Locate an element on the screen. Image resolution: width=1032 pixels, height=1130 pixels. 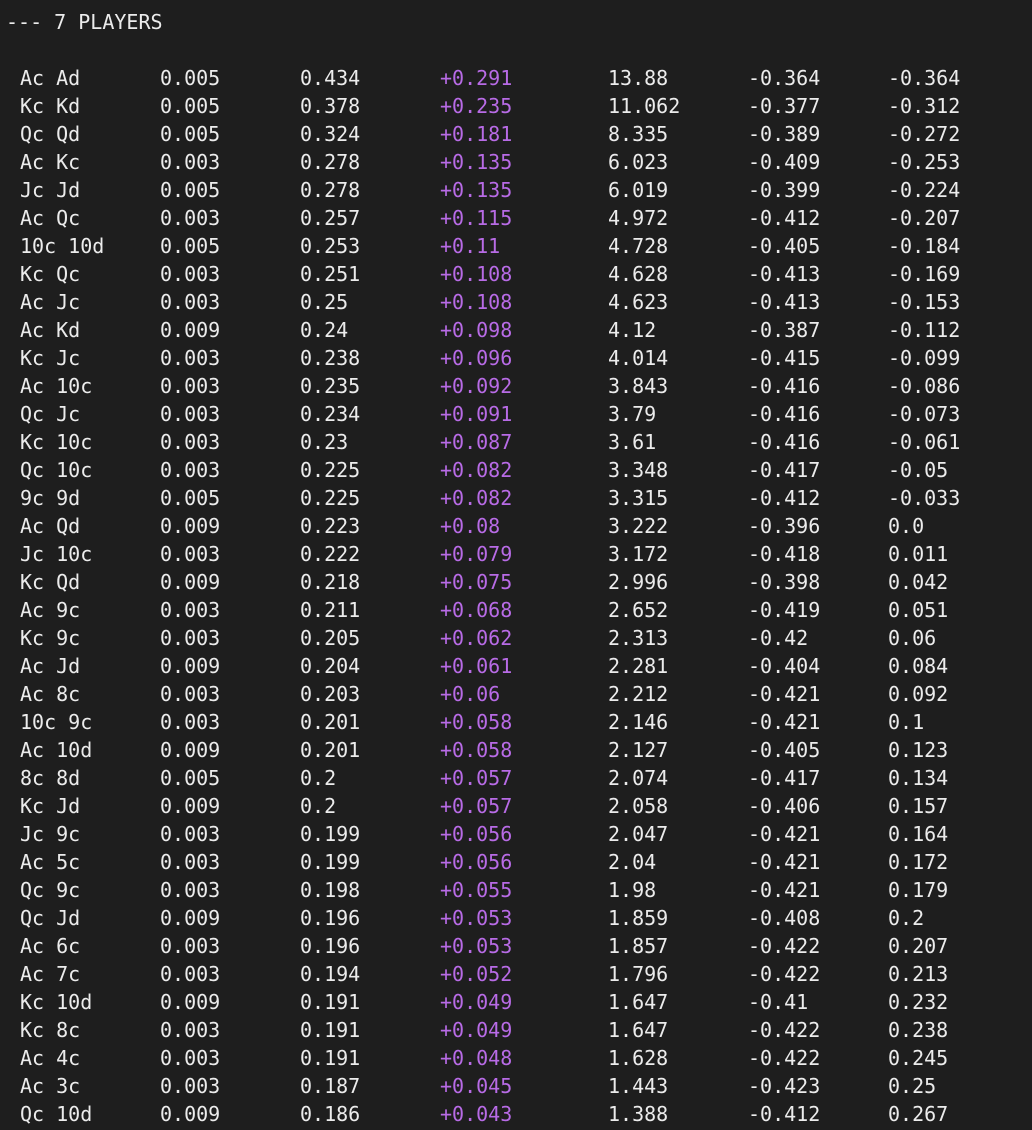
col-4-cell: 3.79 is located at coordinates (632, 414).